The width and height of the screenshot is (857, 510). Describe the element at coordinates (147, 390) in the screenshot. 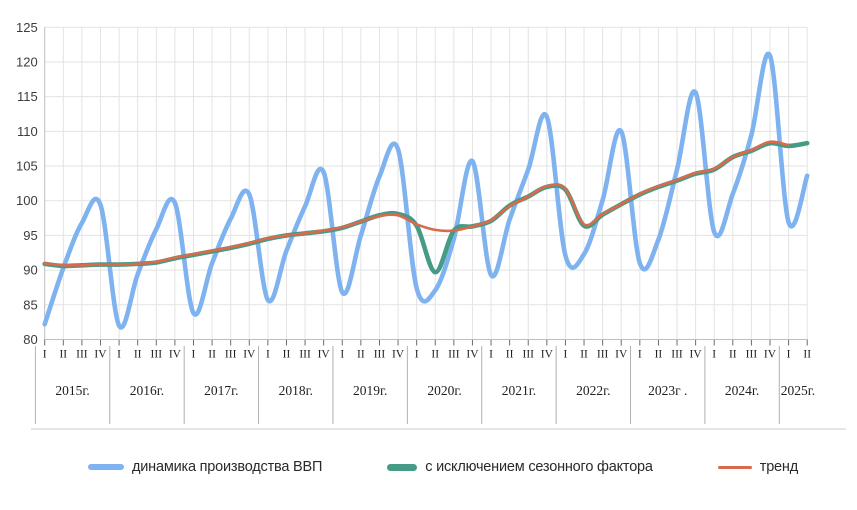

I see `year-label: 2016г.` at that location.